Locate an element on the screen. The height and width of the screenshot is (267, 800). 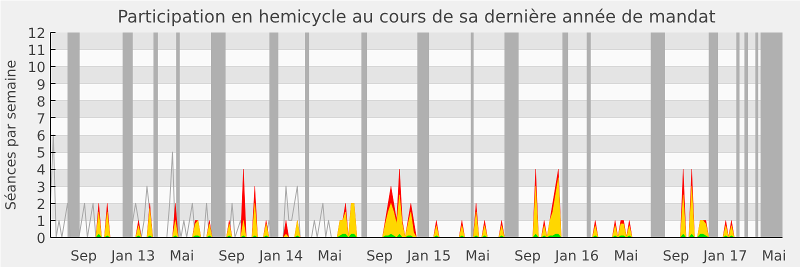
y-tick-label: 7 is located at coordinates (41, 119).